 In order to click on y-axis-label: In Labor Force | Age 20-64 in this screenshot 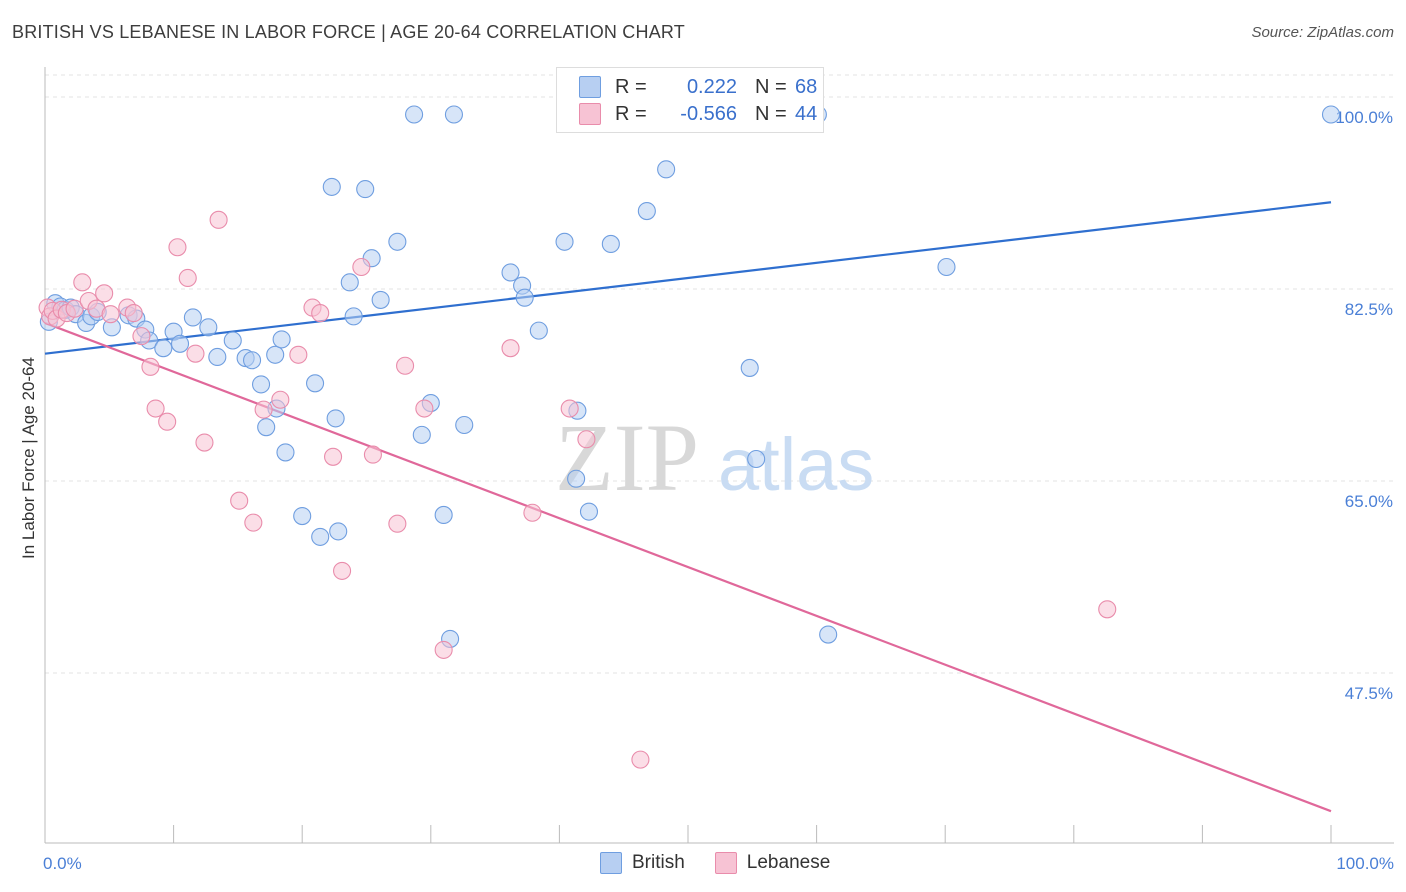, I will do `click(28, 458)`.